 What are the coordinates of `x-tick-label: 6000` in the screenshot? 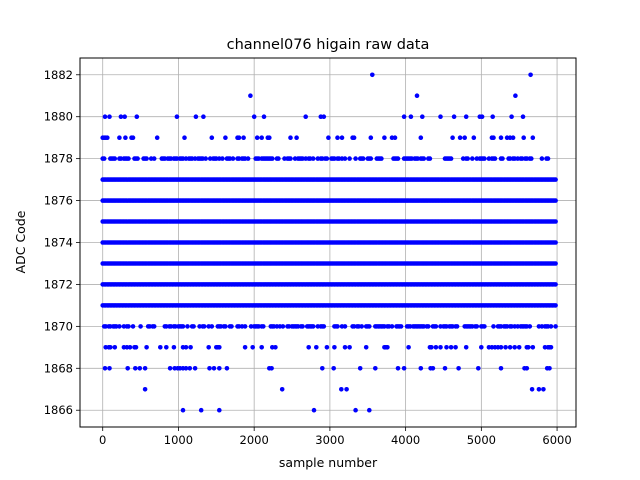 It's located at (556, 440).